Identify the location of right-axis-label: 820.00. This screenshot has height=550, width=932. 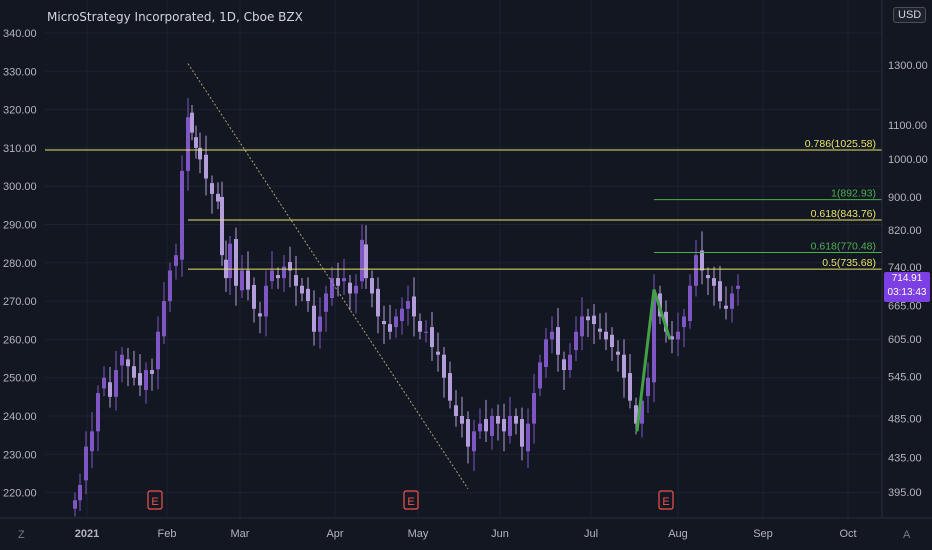
(905, 231).